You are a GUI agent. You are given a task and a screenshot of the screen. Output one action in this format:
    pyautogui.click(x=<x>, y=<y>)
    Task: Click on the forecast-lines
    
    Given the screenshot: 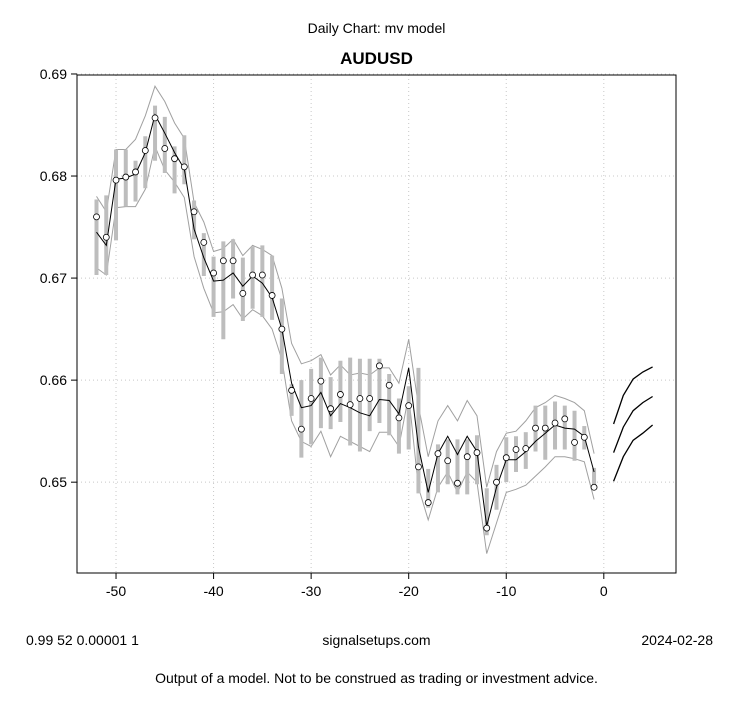 What is the action you would take?
    pyautogui.click(x=633, y=424)
    